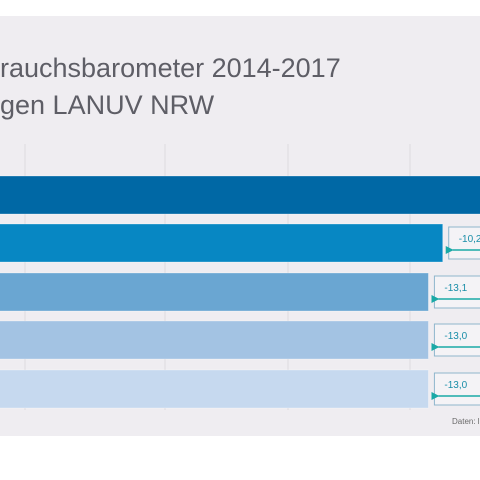 The height and width of the screenshot is (480, 480). I want to click on reduction-label-4: -13,0, so click(455, 336).